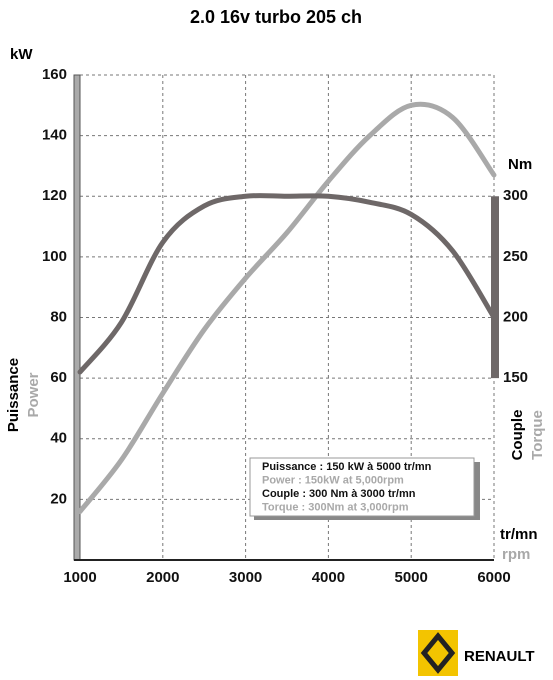  What do you see at coordinates (515, 195) in the screenshot?
I see `y2-tick-label: 300` at bounding box center [515, 195].